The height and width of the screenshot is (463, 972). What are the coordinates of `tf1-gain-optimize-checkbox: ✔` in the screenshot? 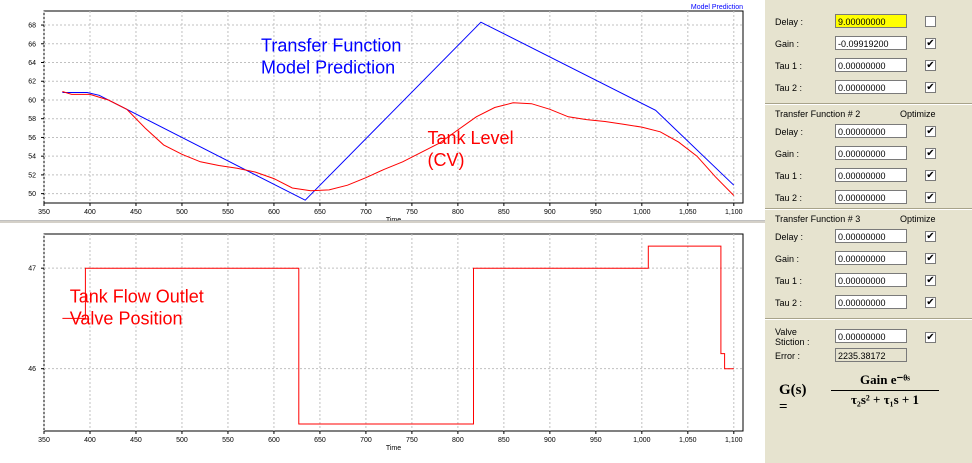 It's located at (930, 43).